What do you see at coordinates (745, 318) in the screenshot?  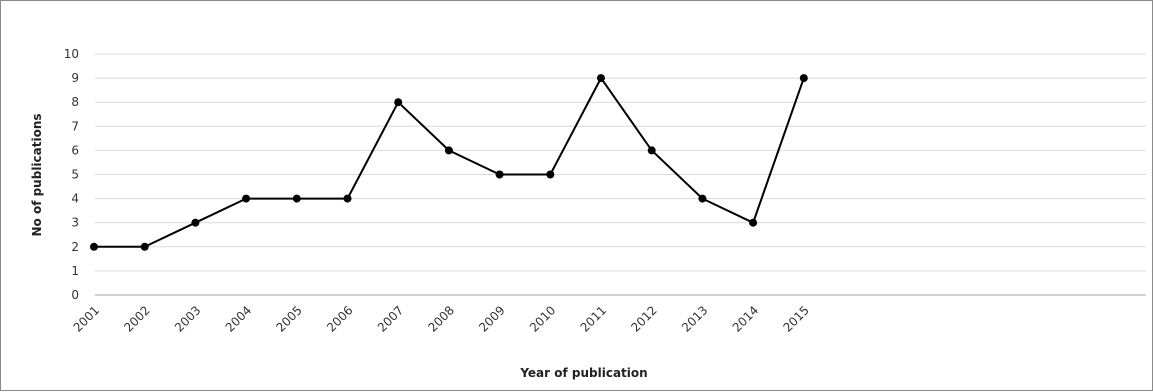 I see `x-tick-label: 2014` at bounding box center [745, 318].